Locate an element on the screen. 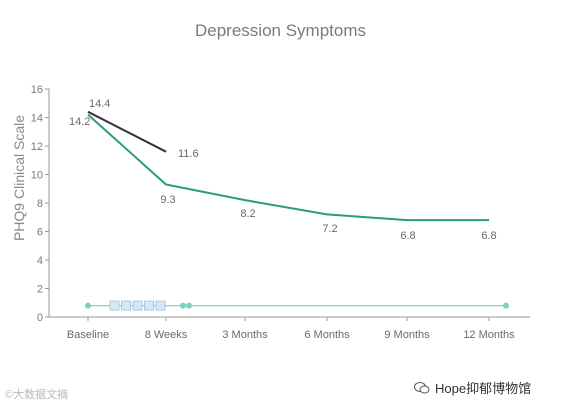  x-tick-label: Baseline is located at coordinates (88, 335).